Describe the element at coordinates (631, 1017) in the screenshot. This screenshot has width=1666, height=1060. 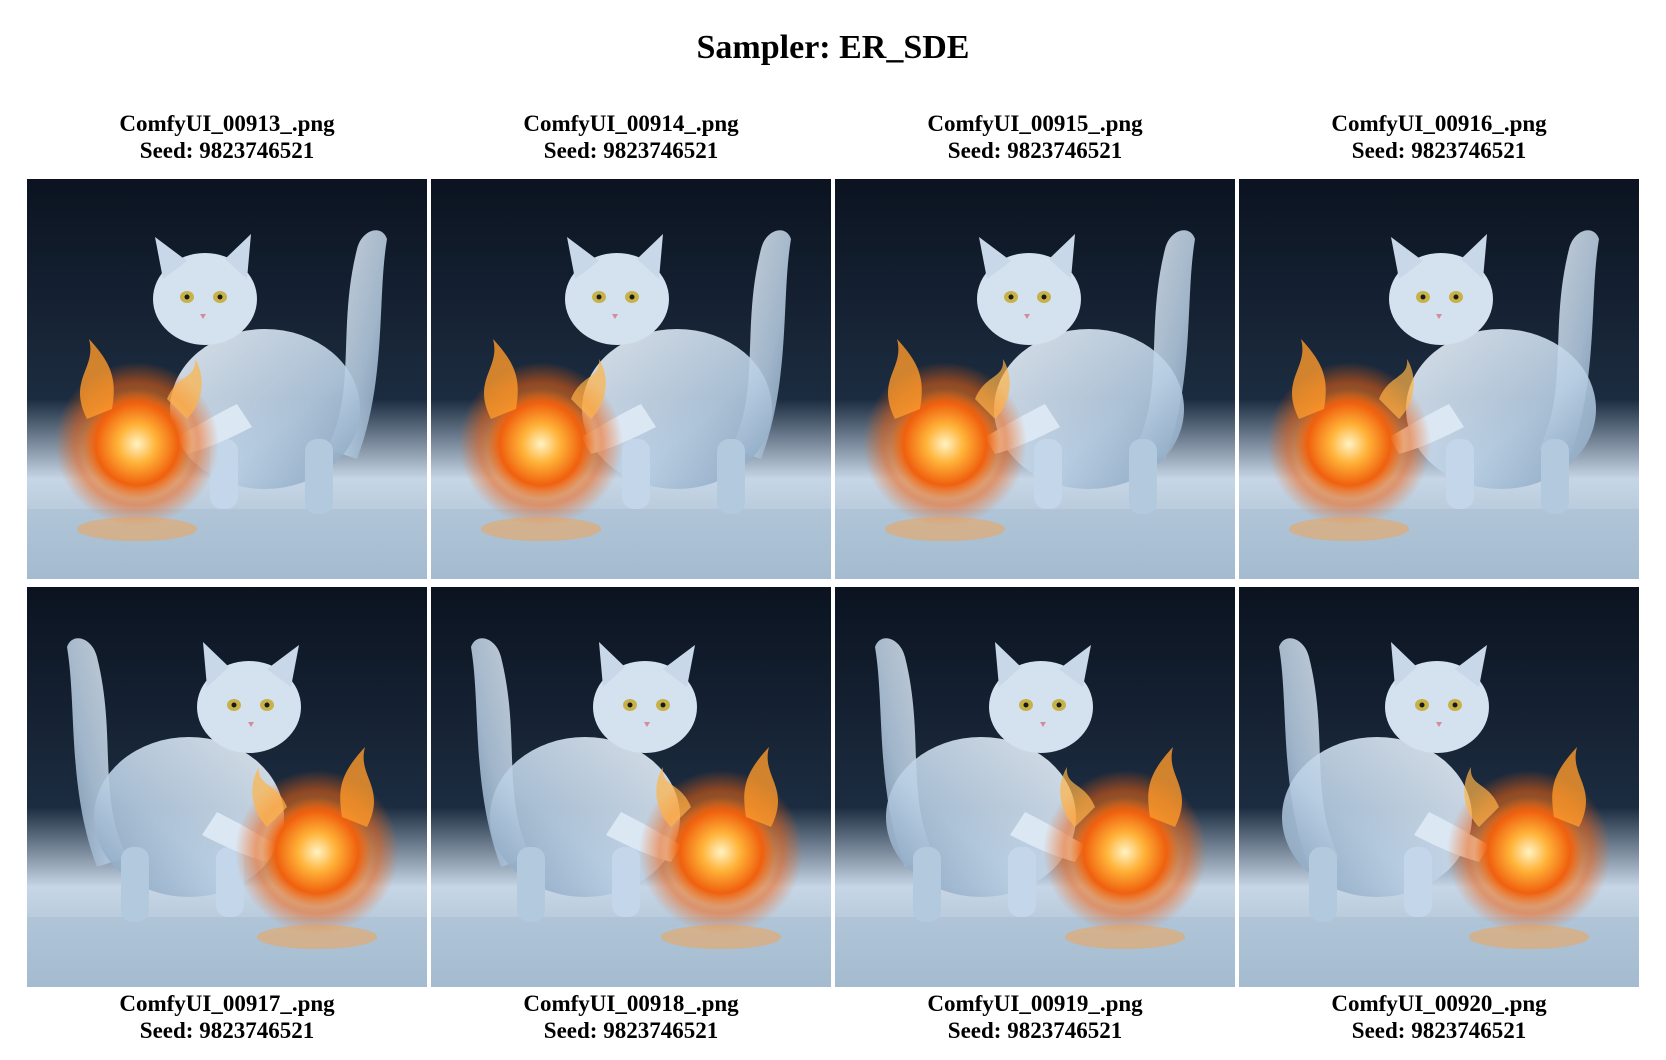
I see `grid-cell-6: ComfyUI_00918_.png Seed: 9823746521` at that location.